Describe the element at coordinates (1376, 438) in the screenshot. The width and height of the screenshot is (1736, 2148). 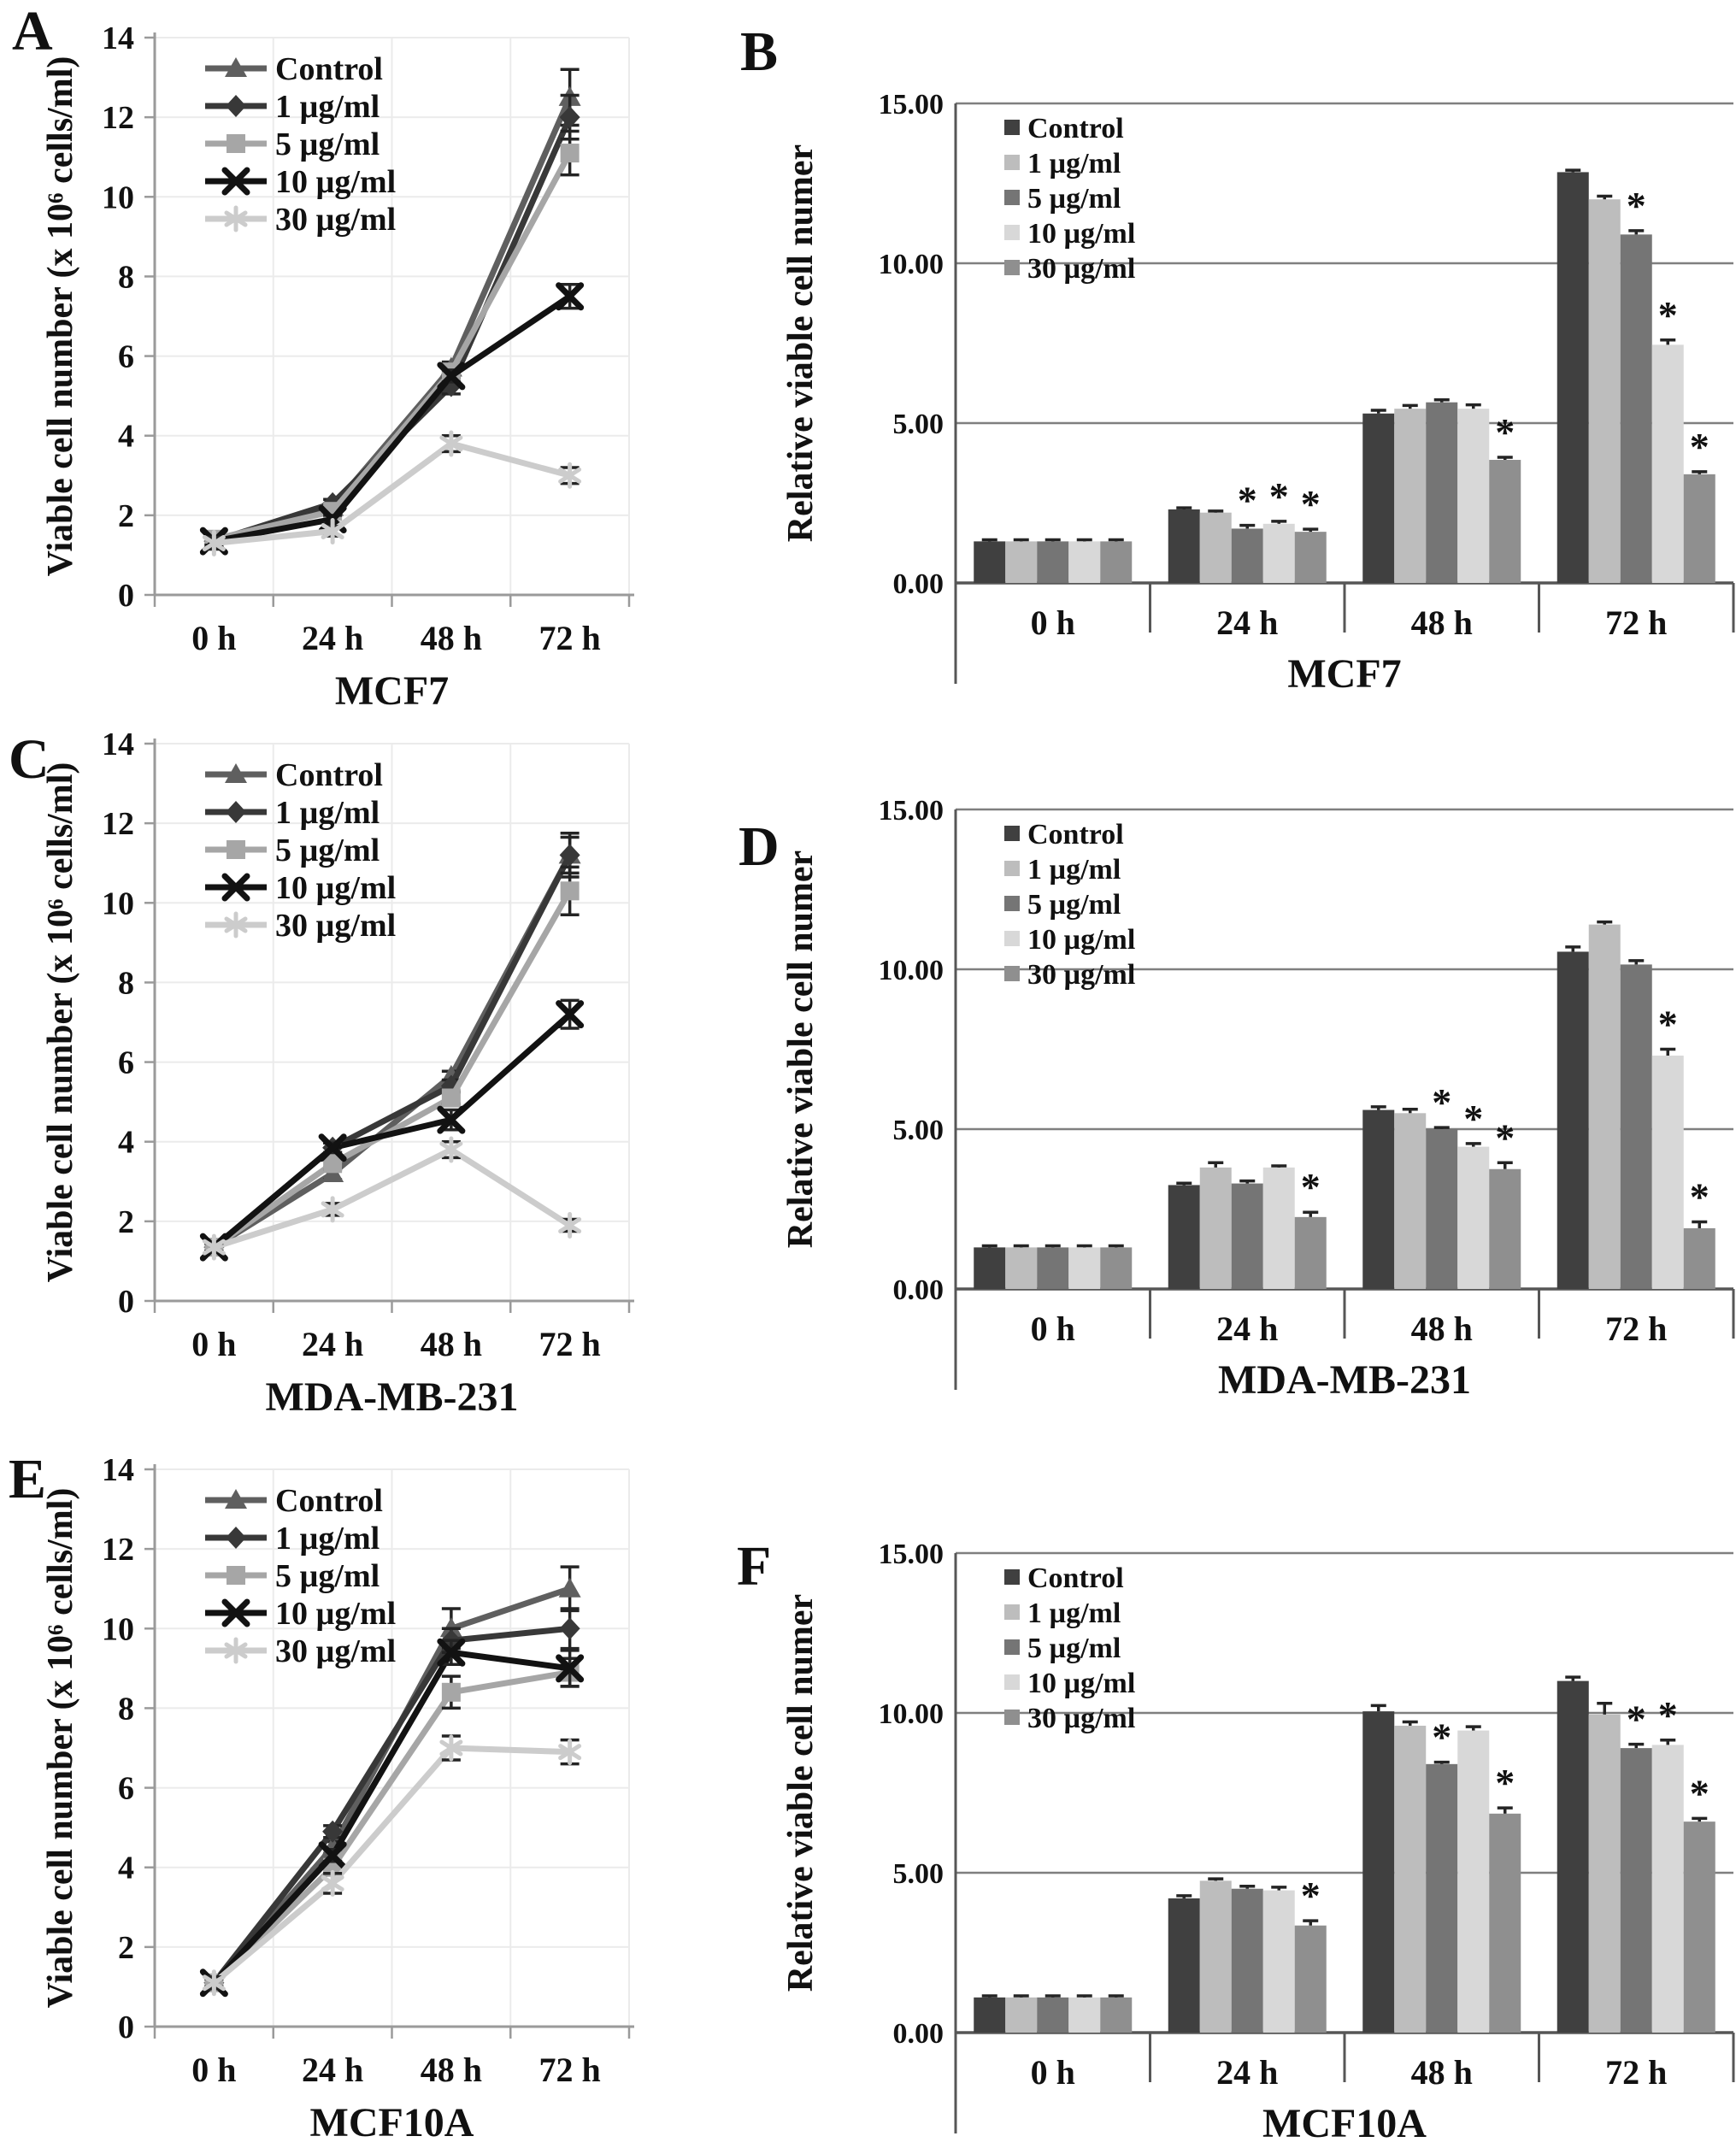
I see `series-10-g-ml: **` at that location.